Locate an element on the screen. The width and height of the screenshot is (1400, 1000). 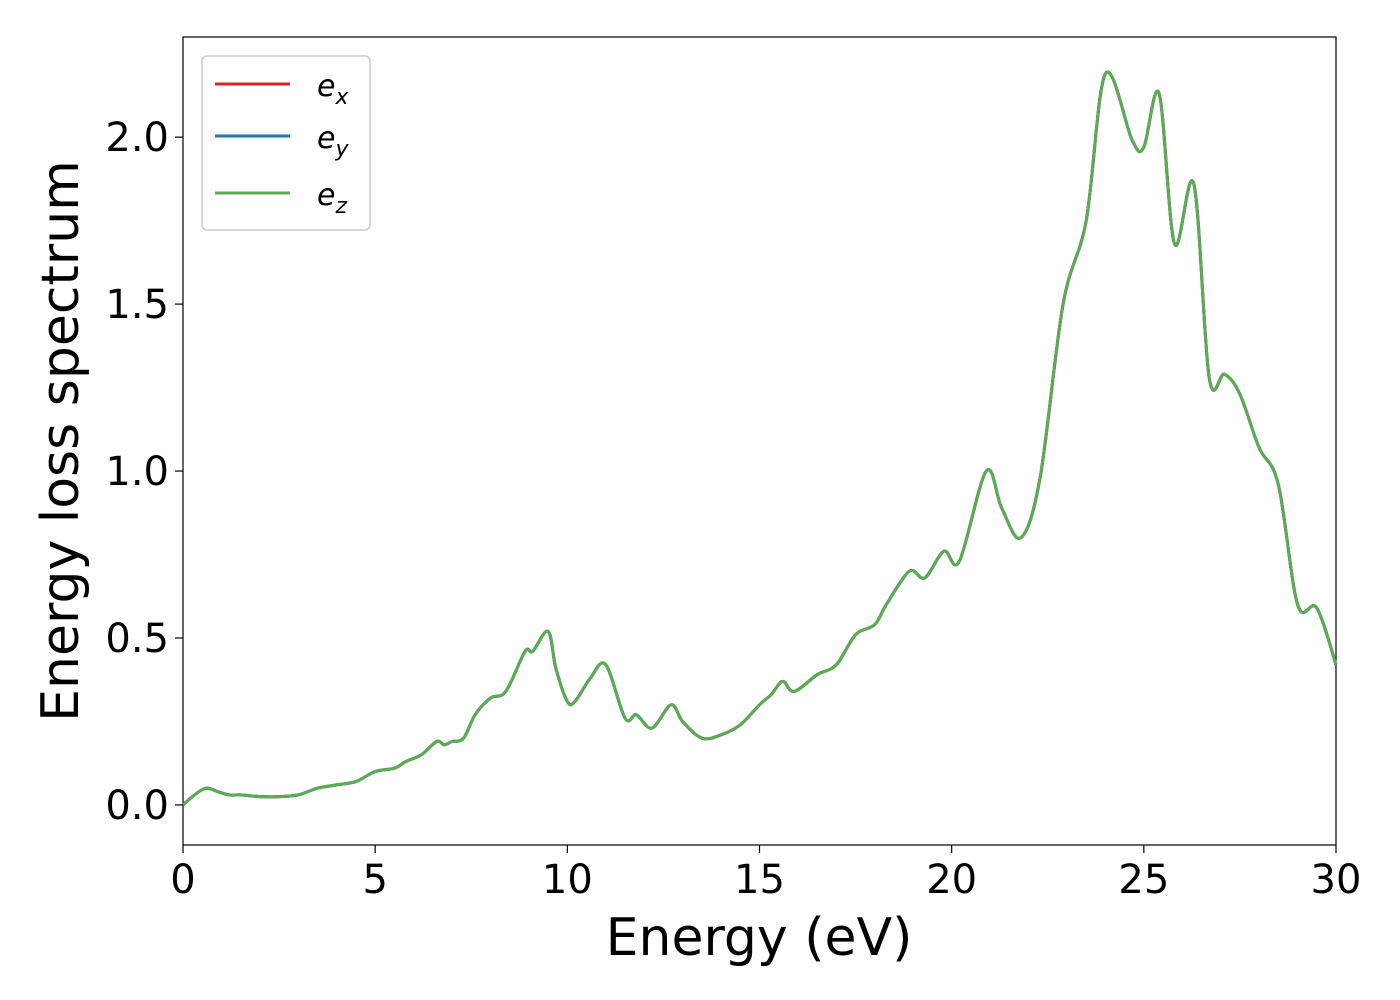
x-ticks: 0 5 10 15 20 25 30 is located at coordinates (765, 874).